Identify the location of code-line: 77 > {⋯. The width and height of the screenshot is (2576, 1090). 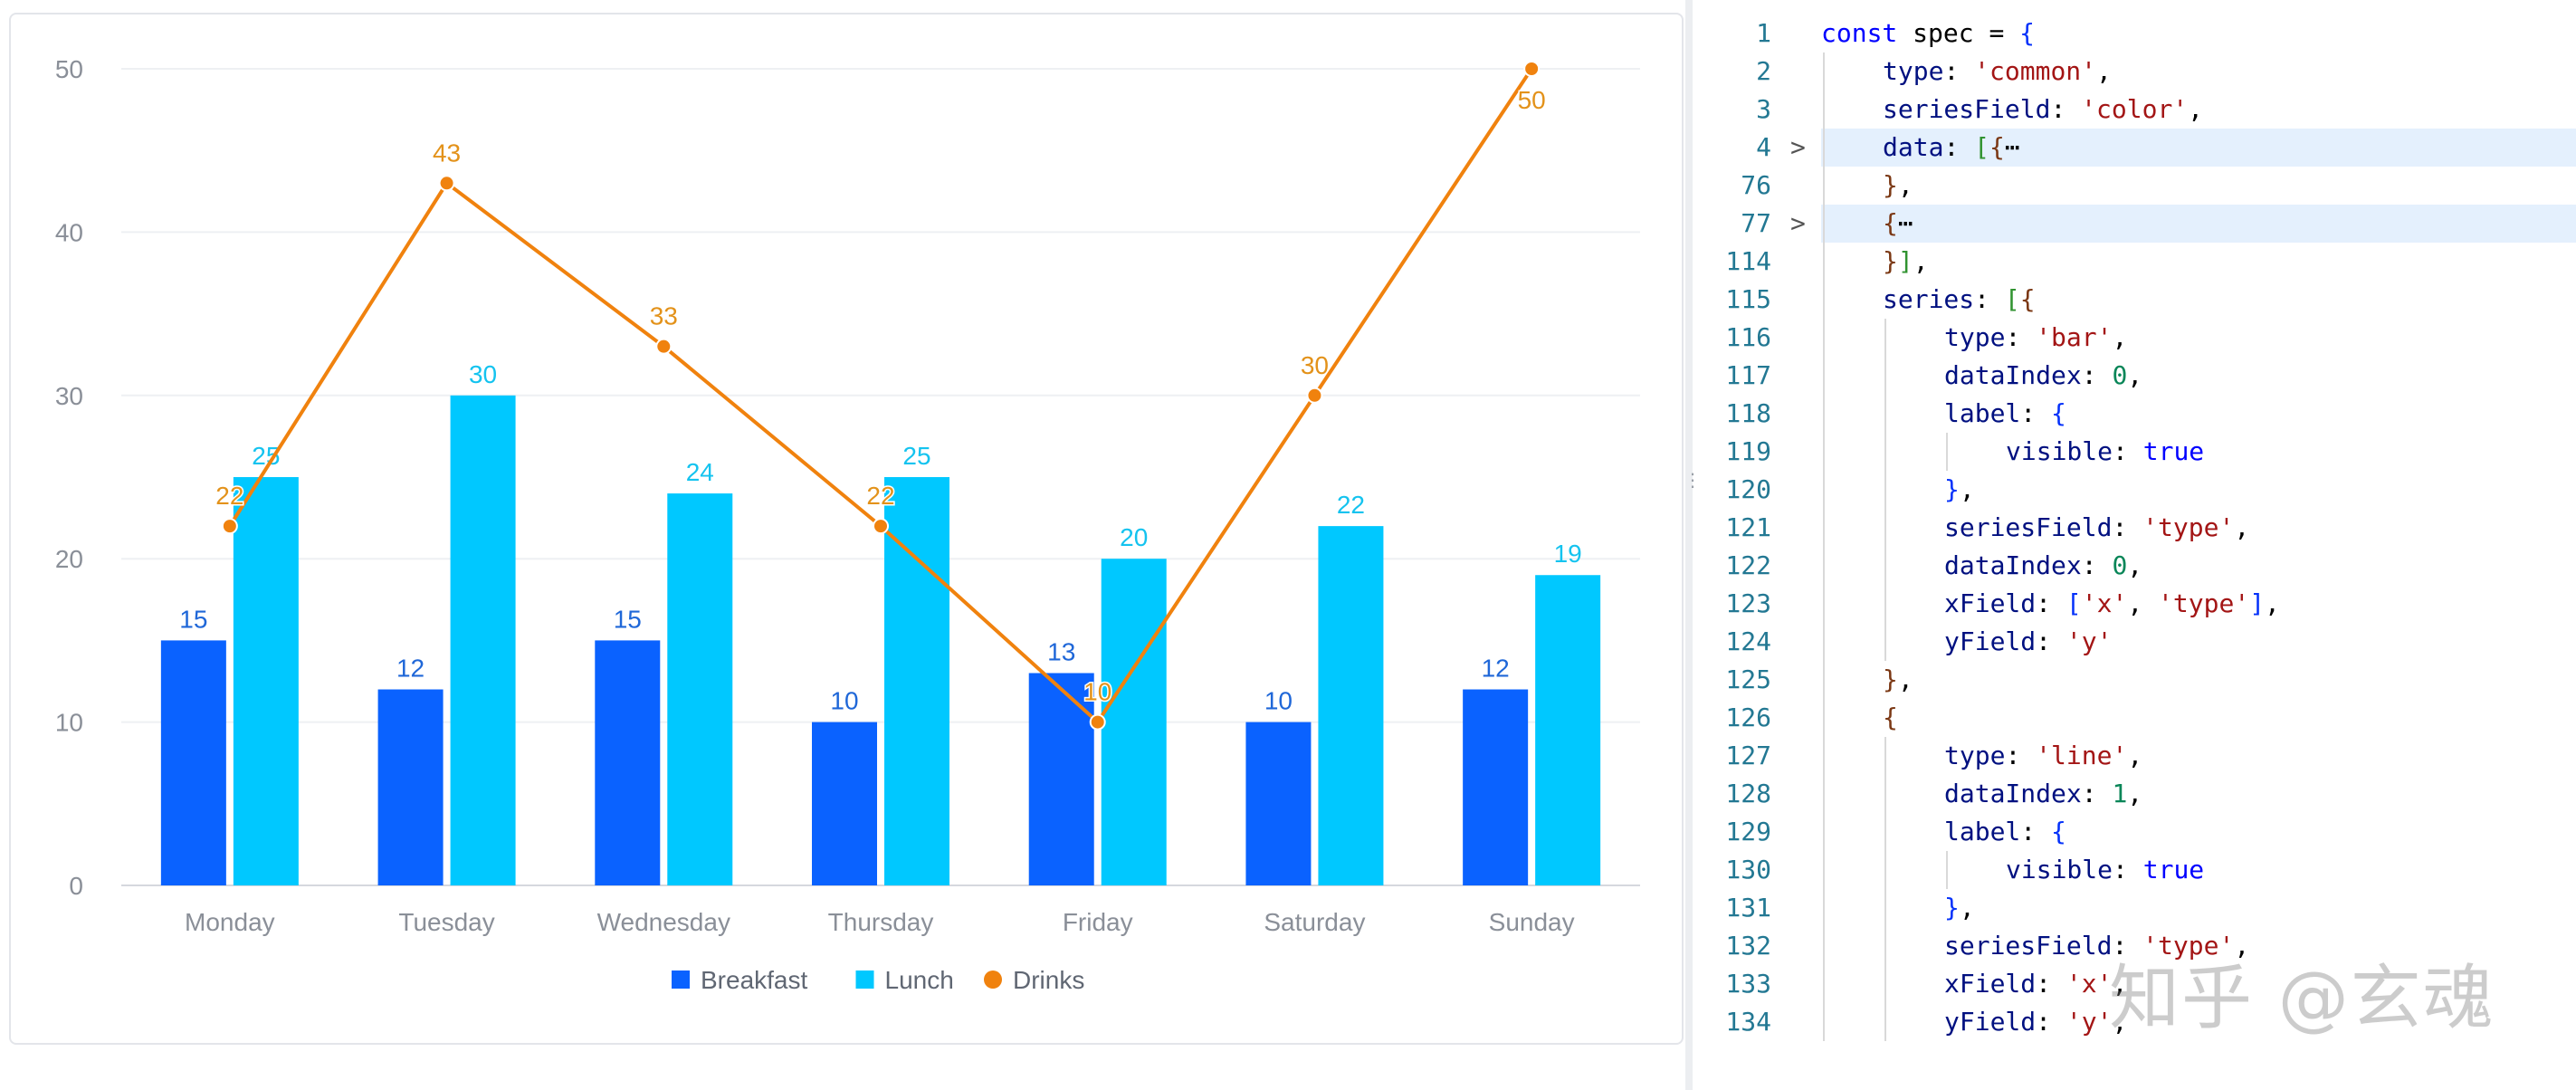
(2135, 224).